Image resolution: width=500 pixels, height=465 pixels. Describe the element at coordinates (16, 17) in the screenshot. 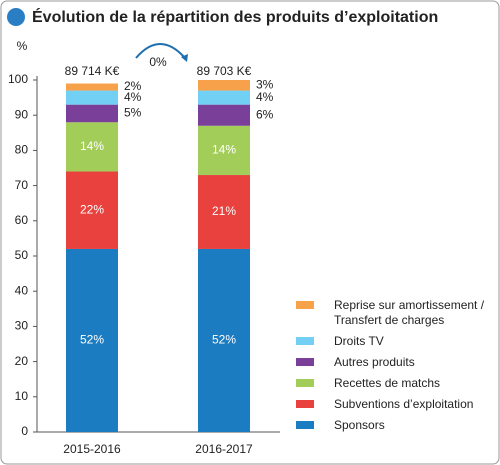

I see `title-icon` at that location.